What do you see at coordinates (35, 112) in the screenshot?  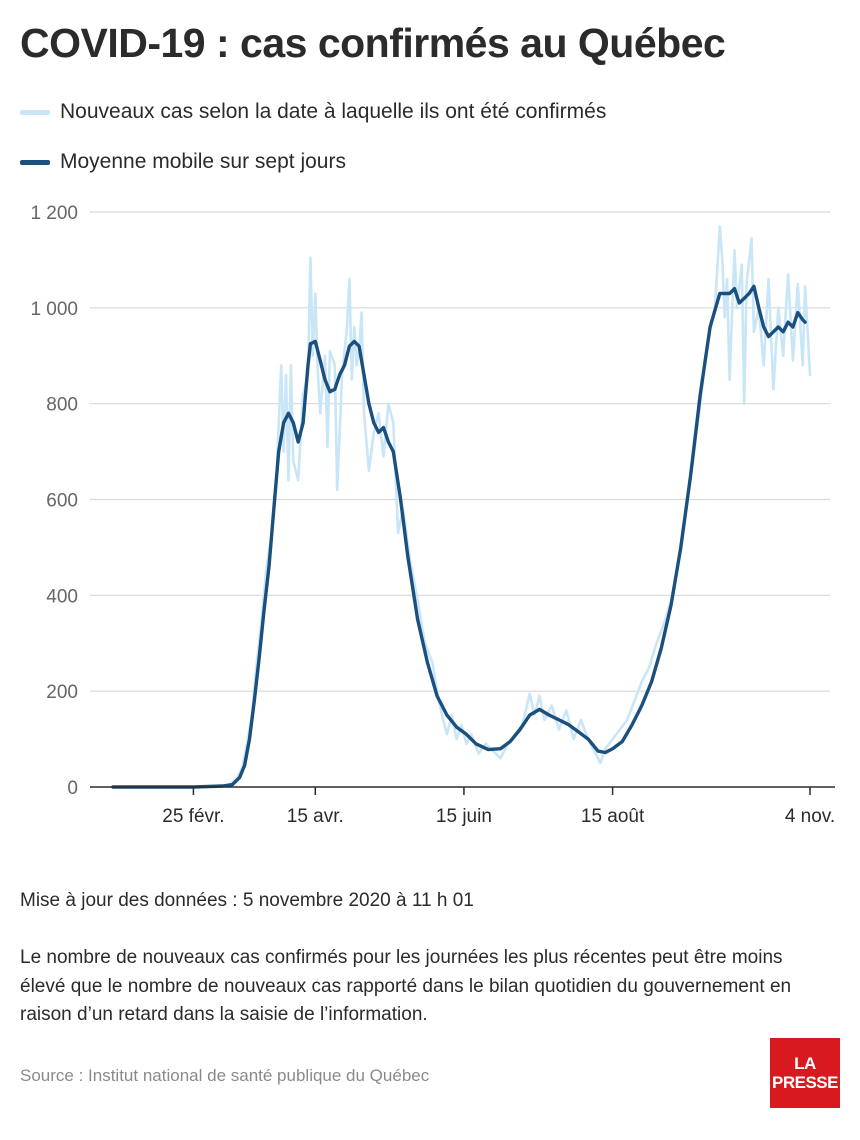 I see `legend-swatch-daily-cases` at bounding box center [35, 112].